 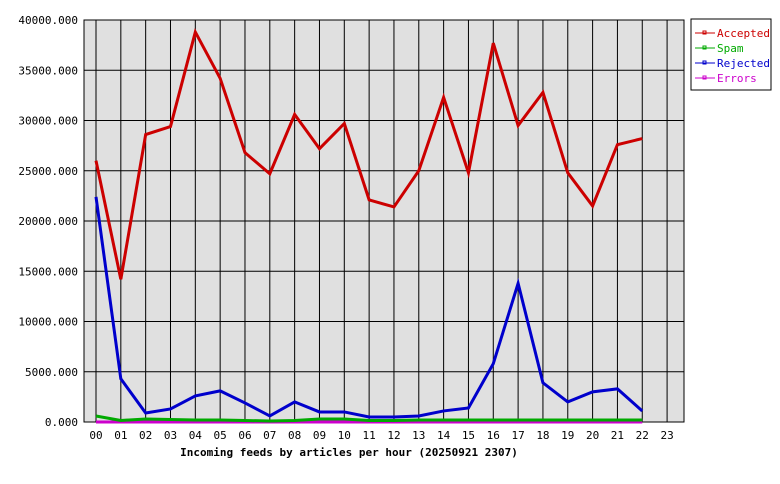 I want to click on x-tick-label: 00, so click(x=95, y=435).